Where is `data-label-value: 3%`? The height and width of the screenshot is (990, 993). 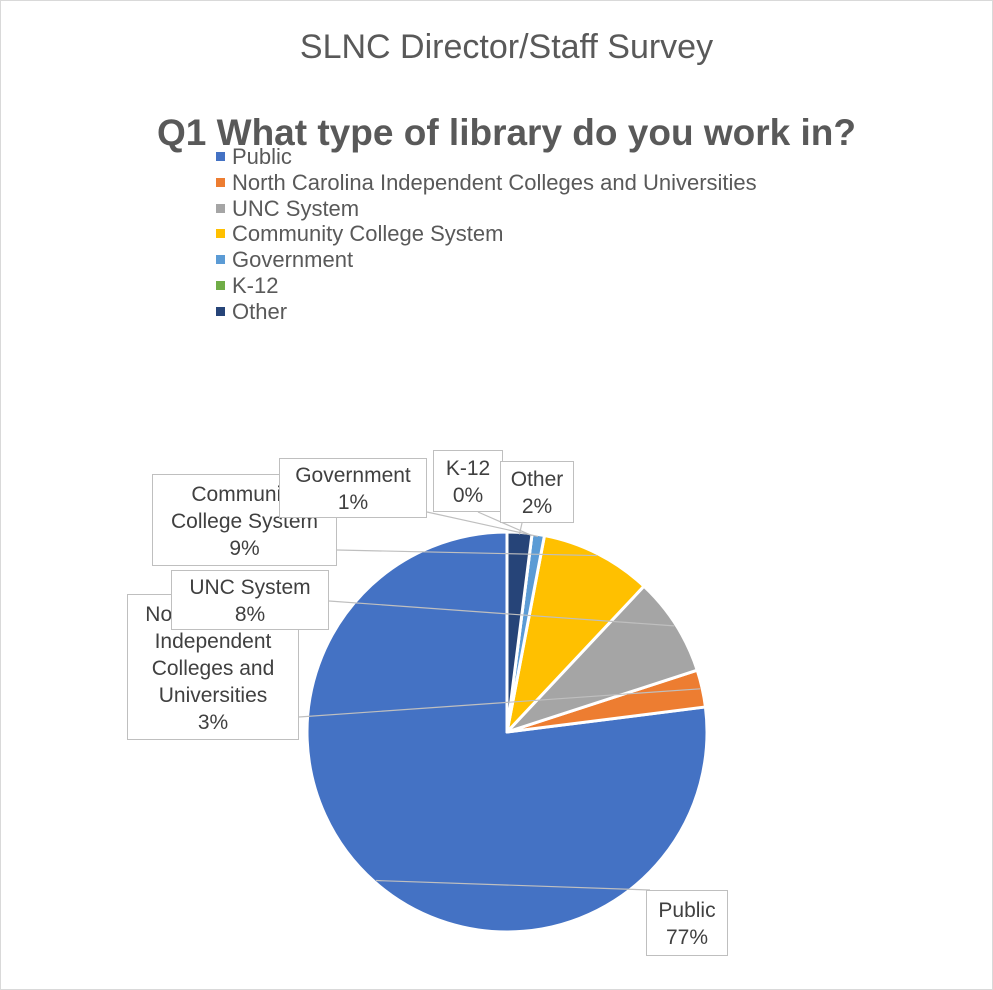 data-label-value: 3% is located at coordinates (213, 722).